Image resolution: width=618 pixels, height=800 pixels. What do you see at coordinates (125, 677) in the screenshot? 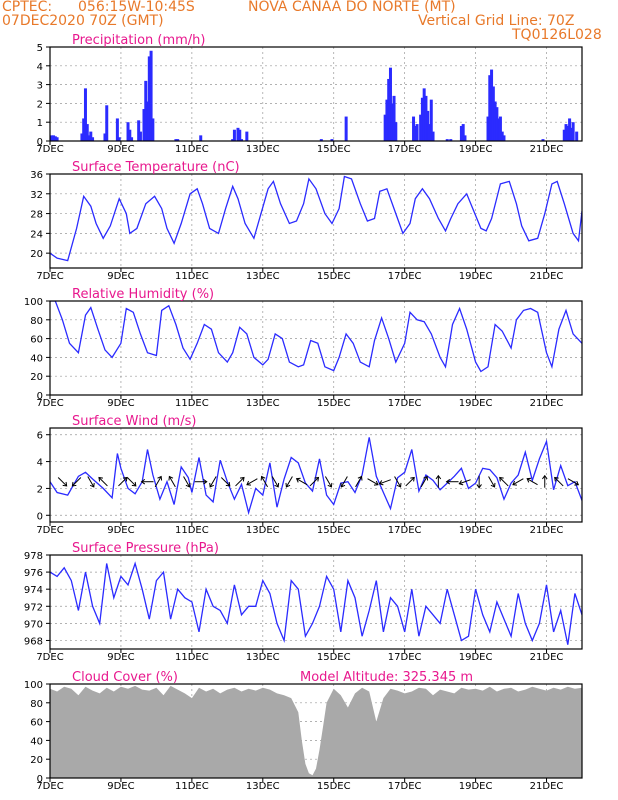
I see `cloud-title: Cloud Cover (%)` at bounding box center [125, 677].